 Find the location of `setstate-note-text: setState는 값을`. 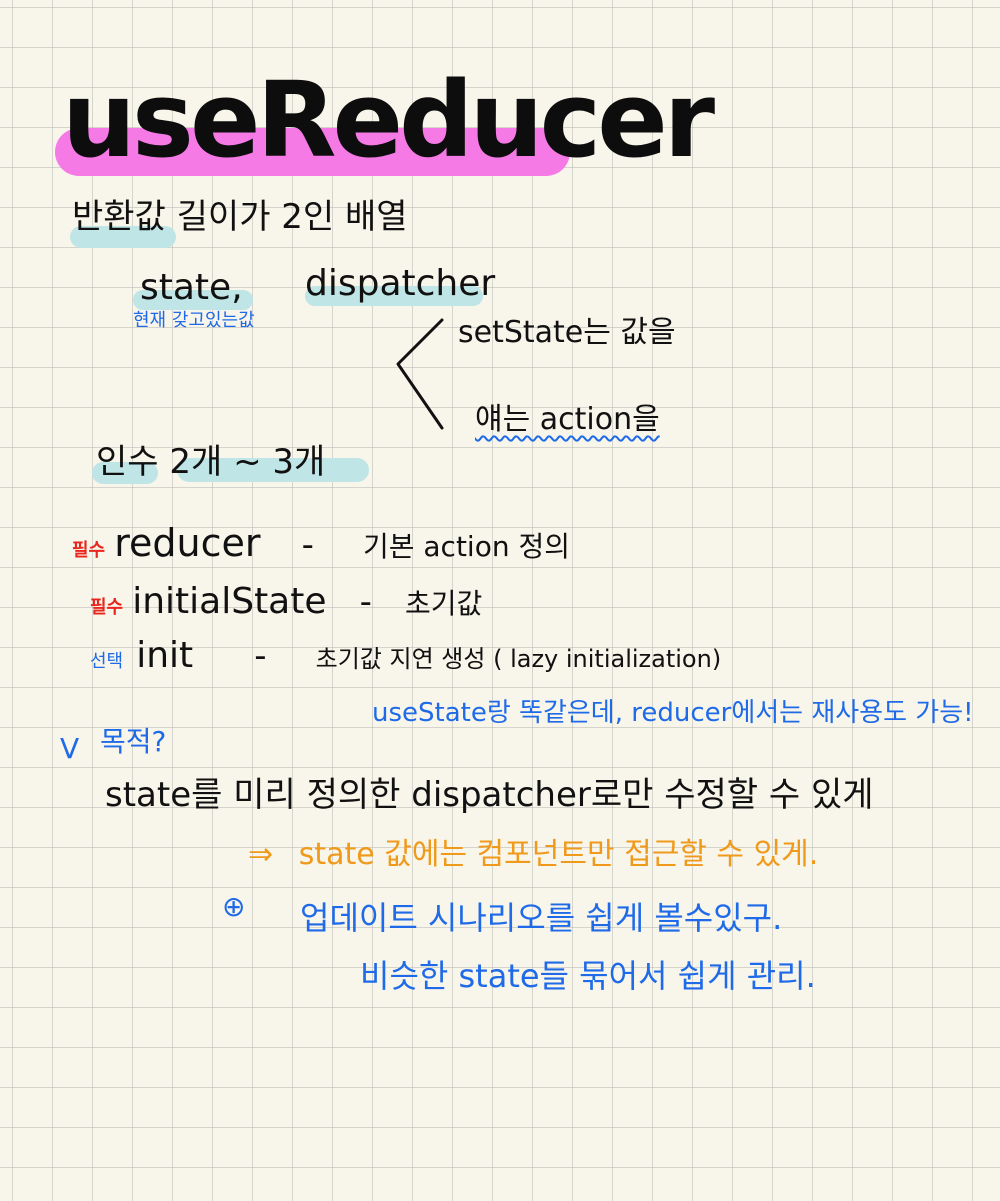

setstate-note-text: setState는 값을 is located at coordinates (567, 332).